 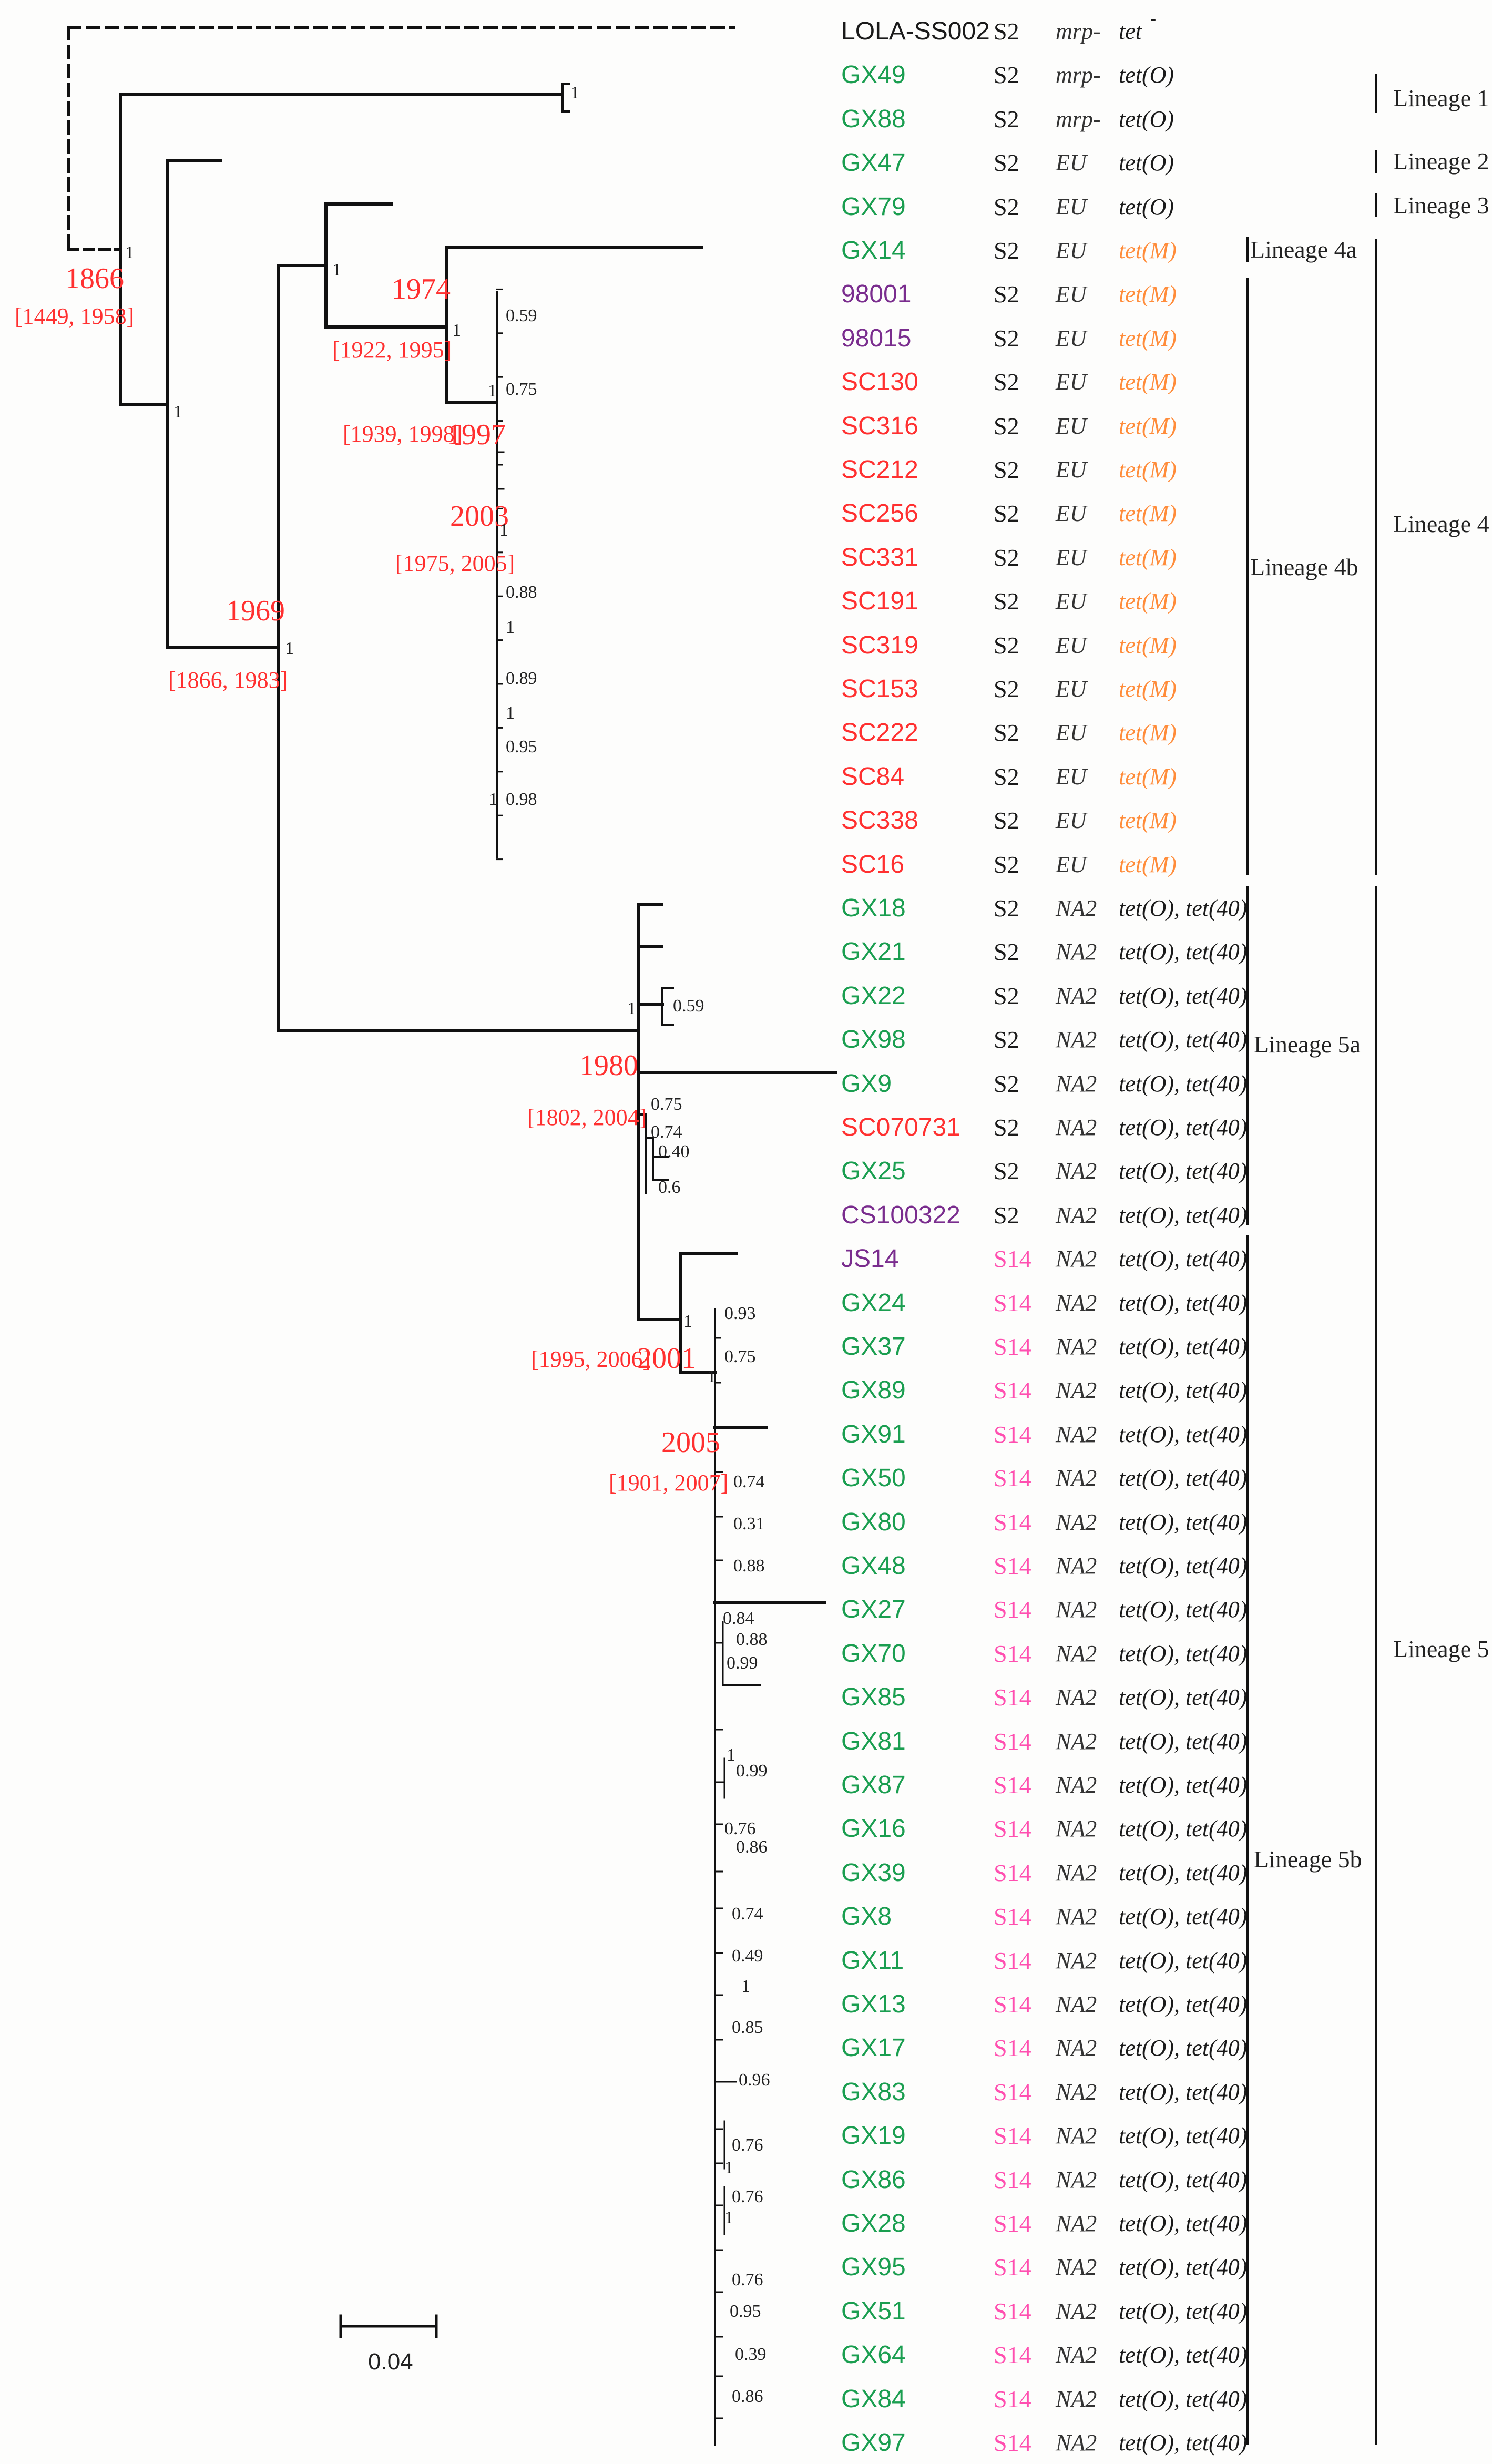 I want to click on lineage-5a-label: Lineage 5a, so click(x=1307, y=1044).